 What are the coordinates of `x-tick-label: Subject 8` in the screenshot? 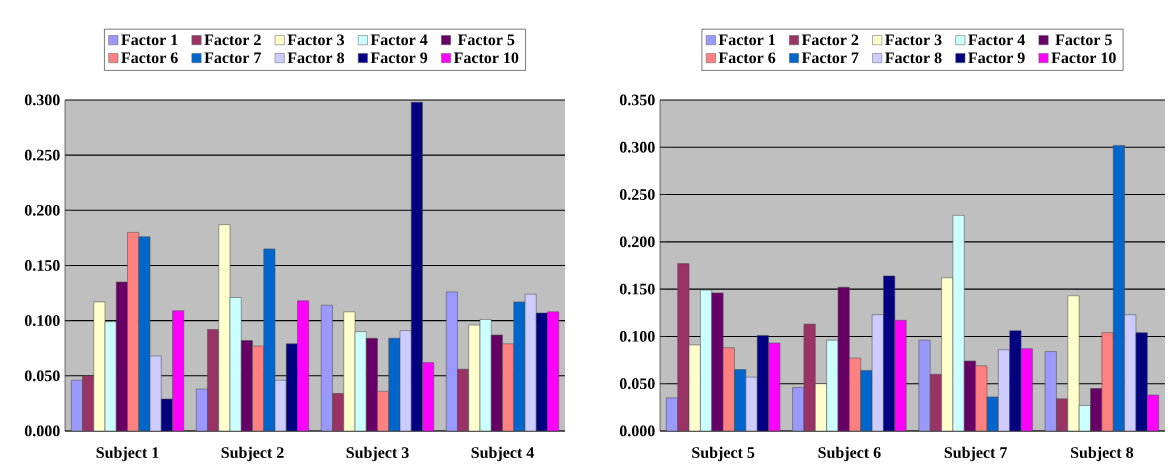 It's located at (1102, 454).